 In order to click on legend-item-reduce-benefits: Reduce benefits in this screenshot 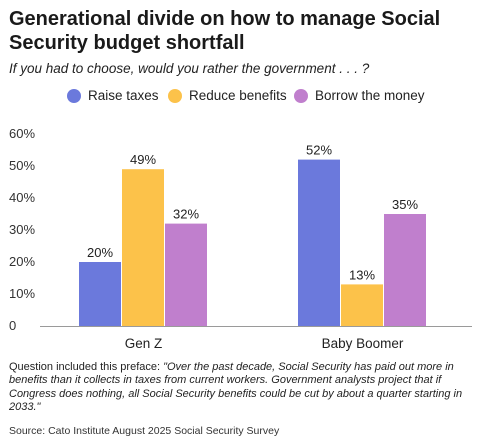, I will do `click(227, 95)`.